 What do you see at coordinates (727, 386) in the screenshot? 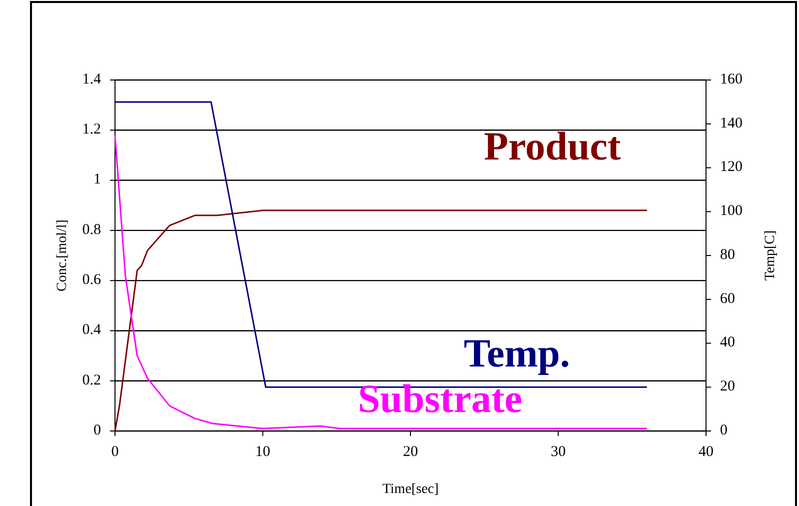
I see `y2-tick-label: 20` at bounding box center [727, 386].